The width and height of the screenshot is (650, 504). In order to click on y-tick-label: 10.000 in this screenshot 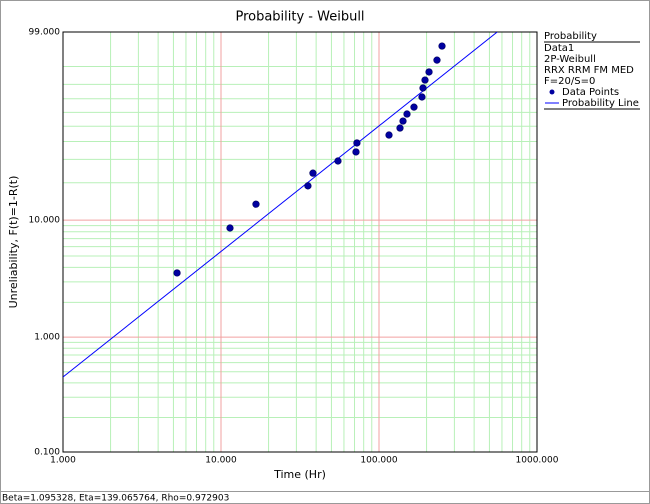, I will do `click(45, 221)`.